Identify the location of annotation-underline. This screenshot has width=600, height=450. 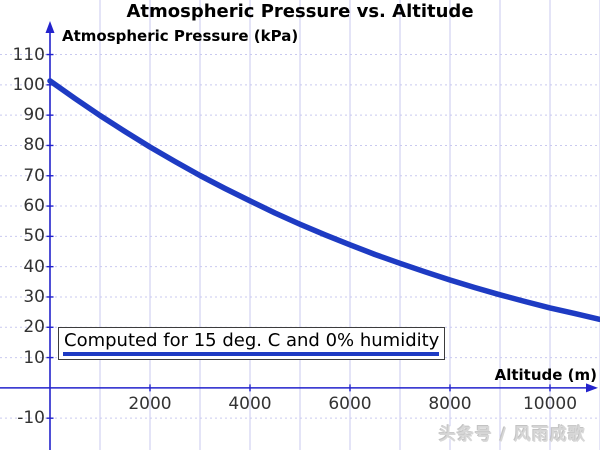
(251, 354).